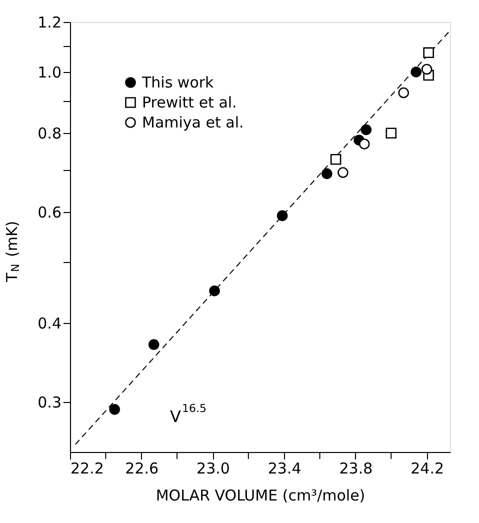 The width and height of the screenshot is (479, 523). What do you see at coordinates (356, 469) in the screenshot?
I see `x-tick-label: 23.8` at bounding box center [356, 469].